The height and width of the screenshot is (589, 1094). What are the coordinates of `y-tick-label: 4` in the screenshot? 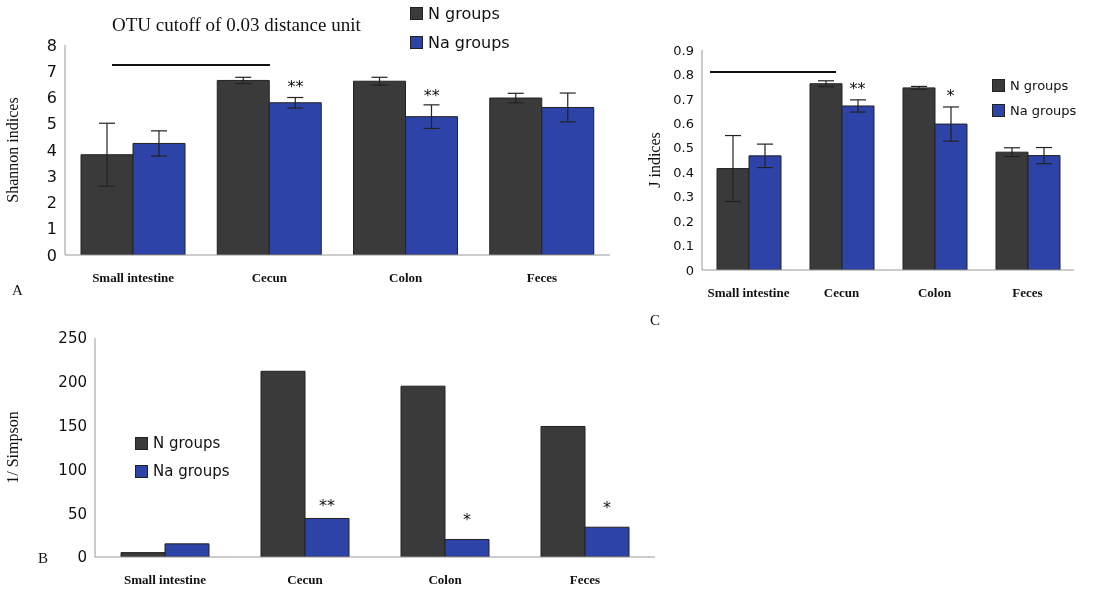 It's located at (51, 150).